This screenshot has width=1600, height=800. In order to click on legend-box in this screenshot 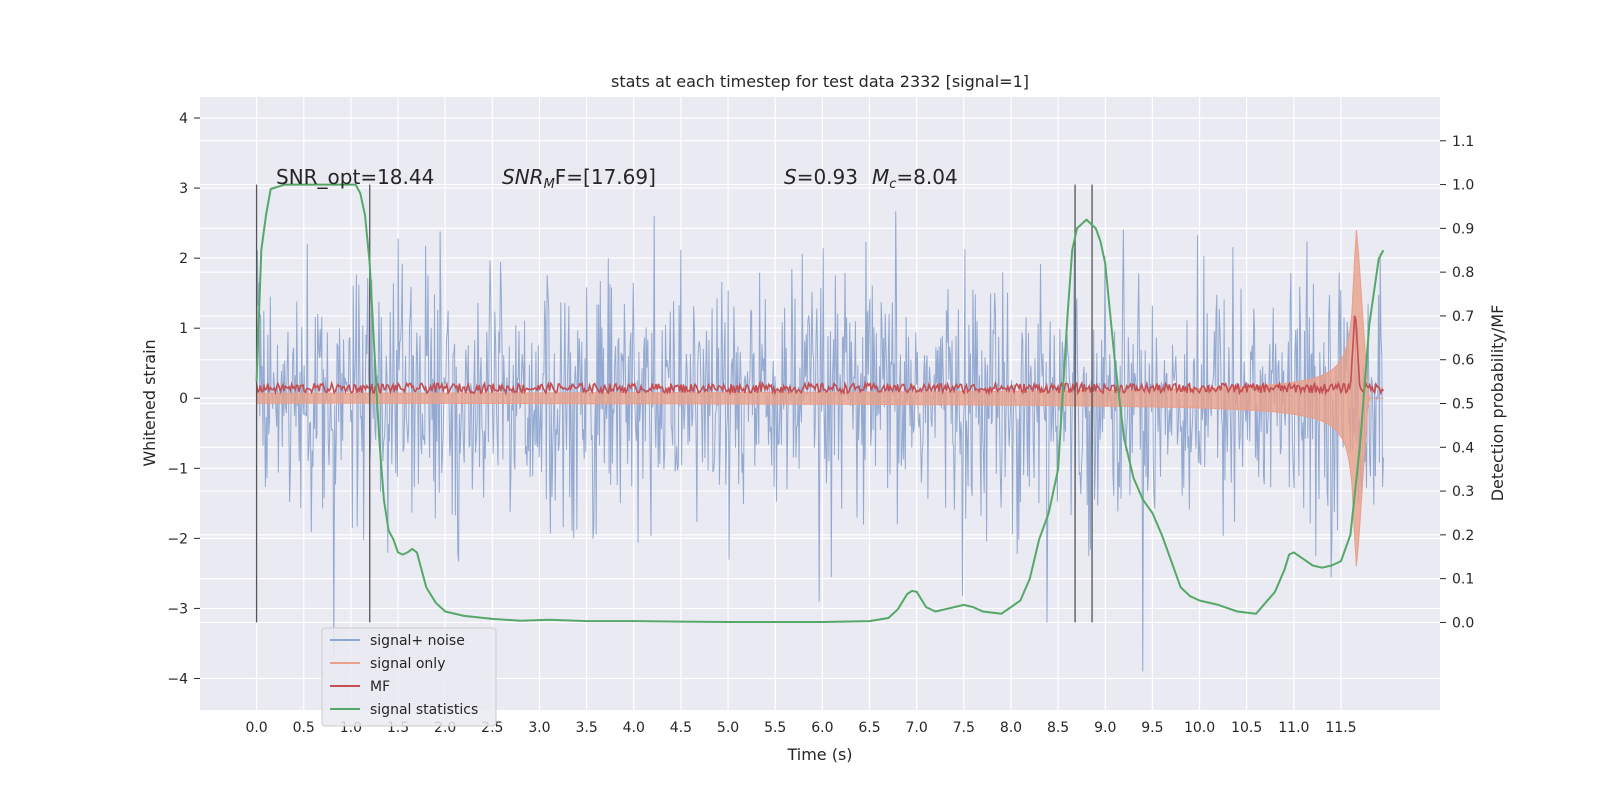, I will do `click(409, 677)`.